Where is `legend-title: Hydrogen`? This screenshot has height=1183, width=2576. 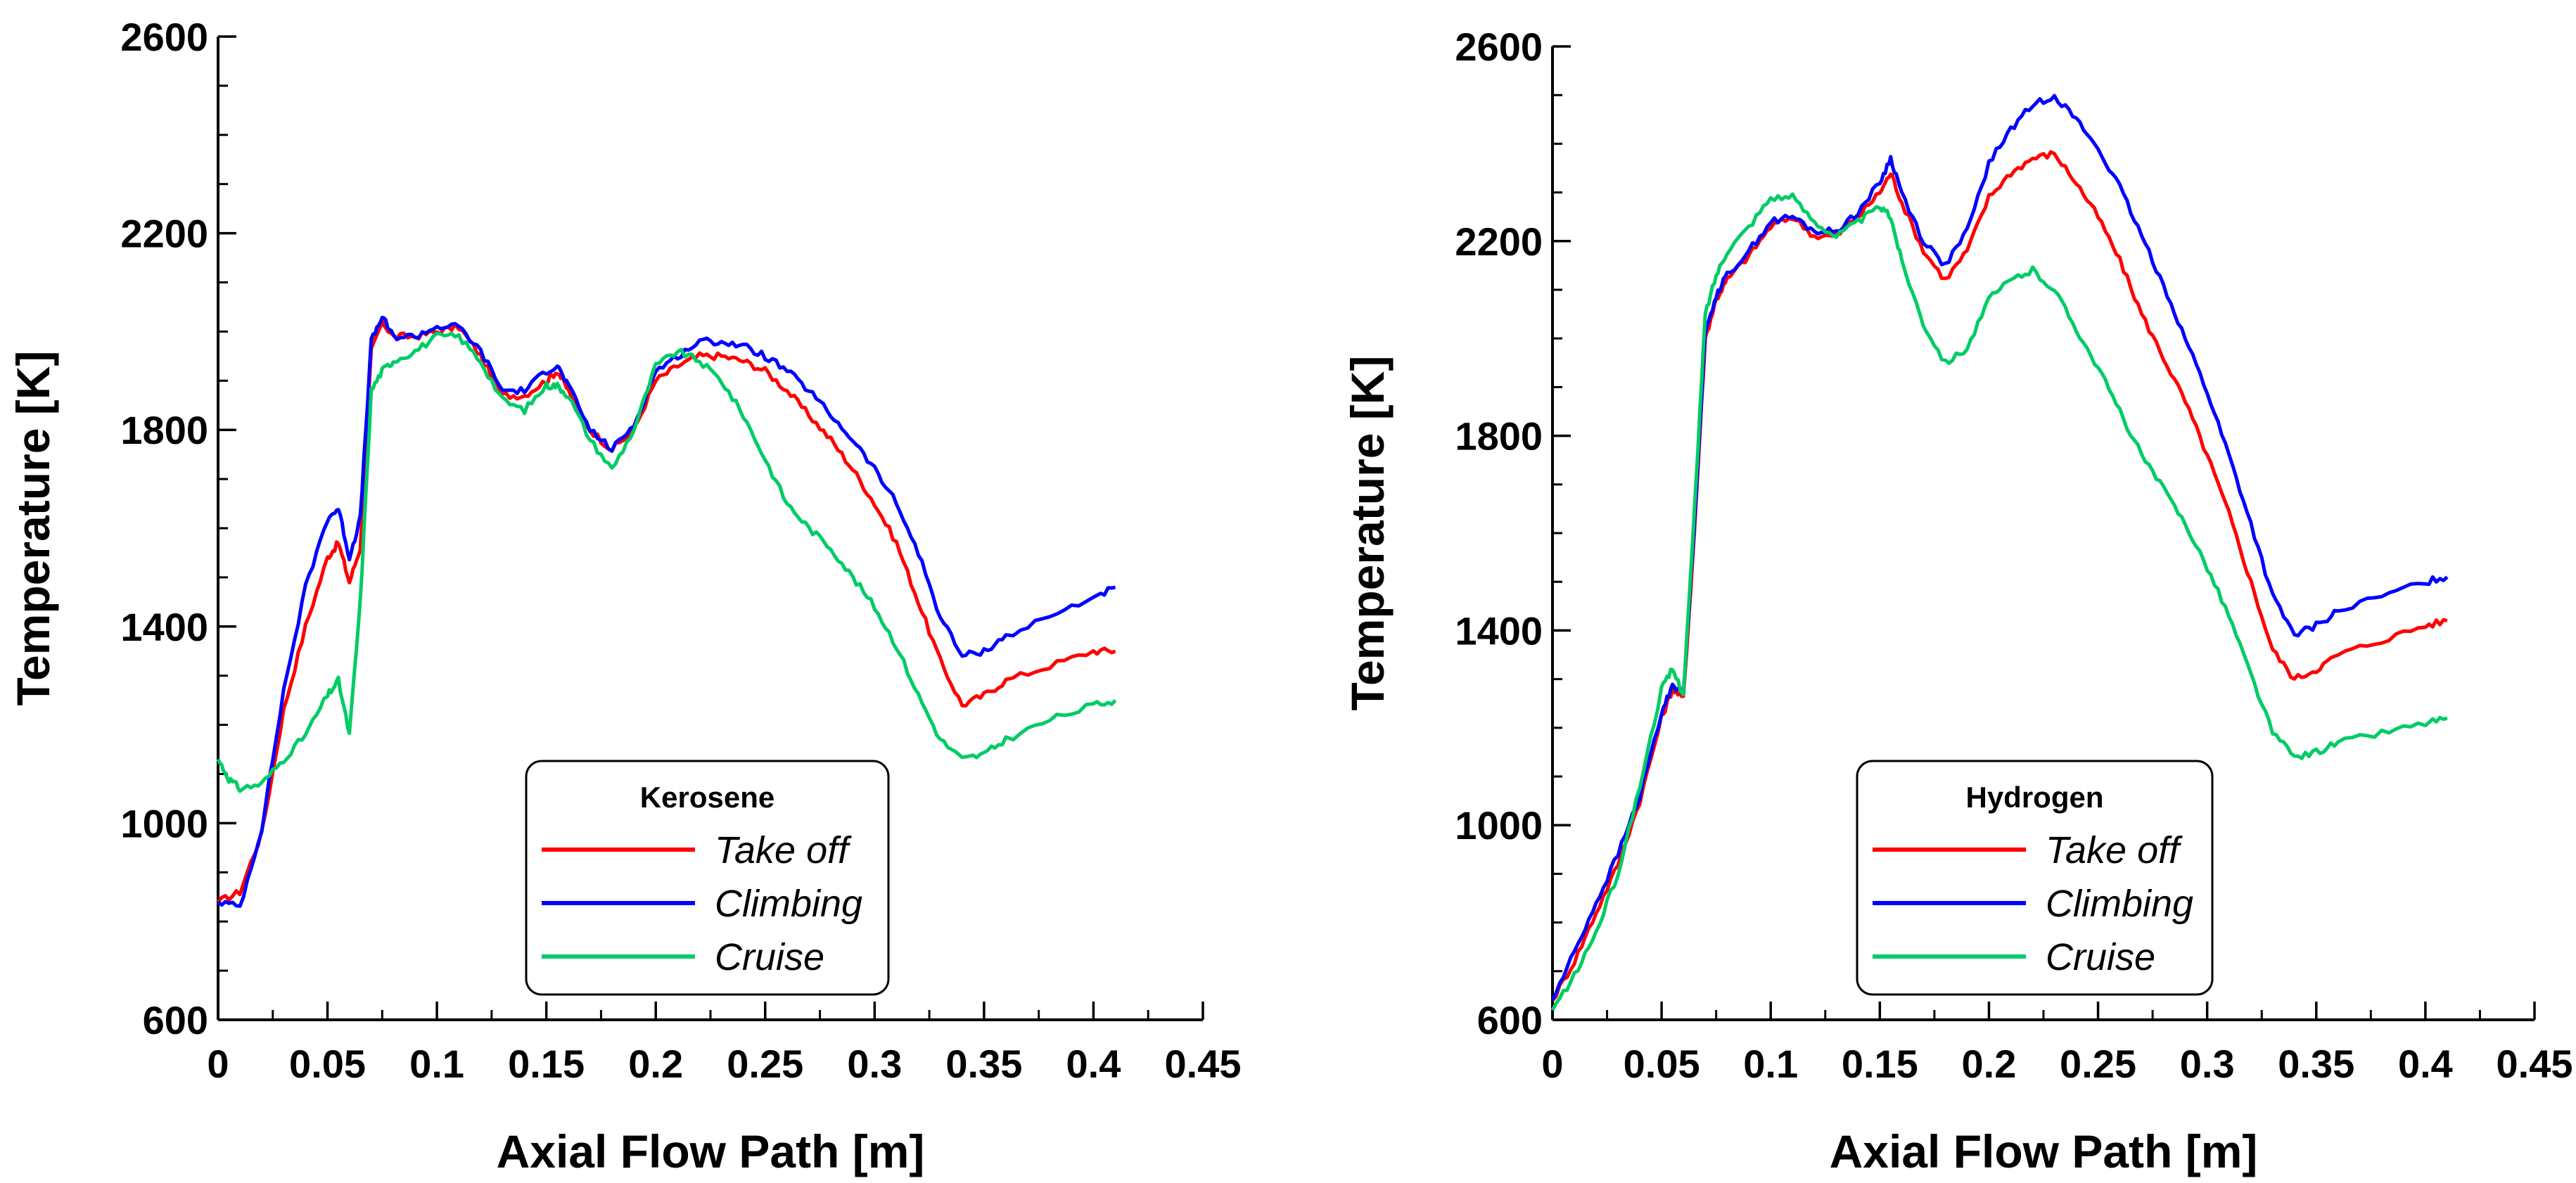 legend-title: Hydrogen is located at coordinates (2034, 797).